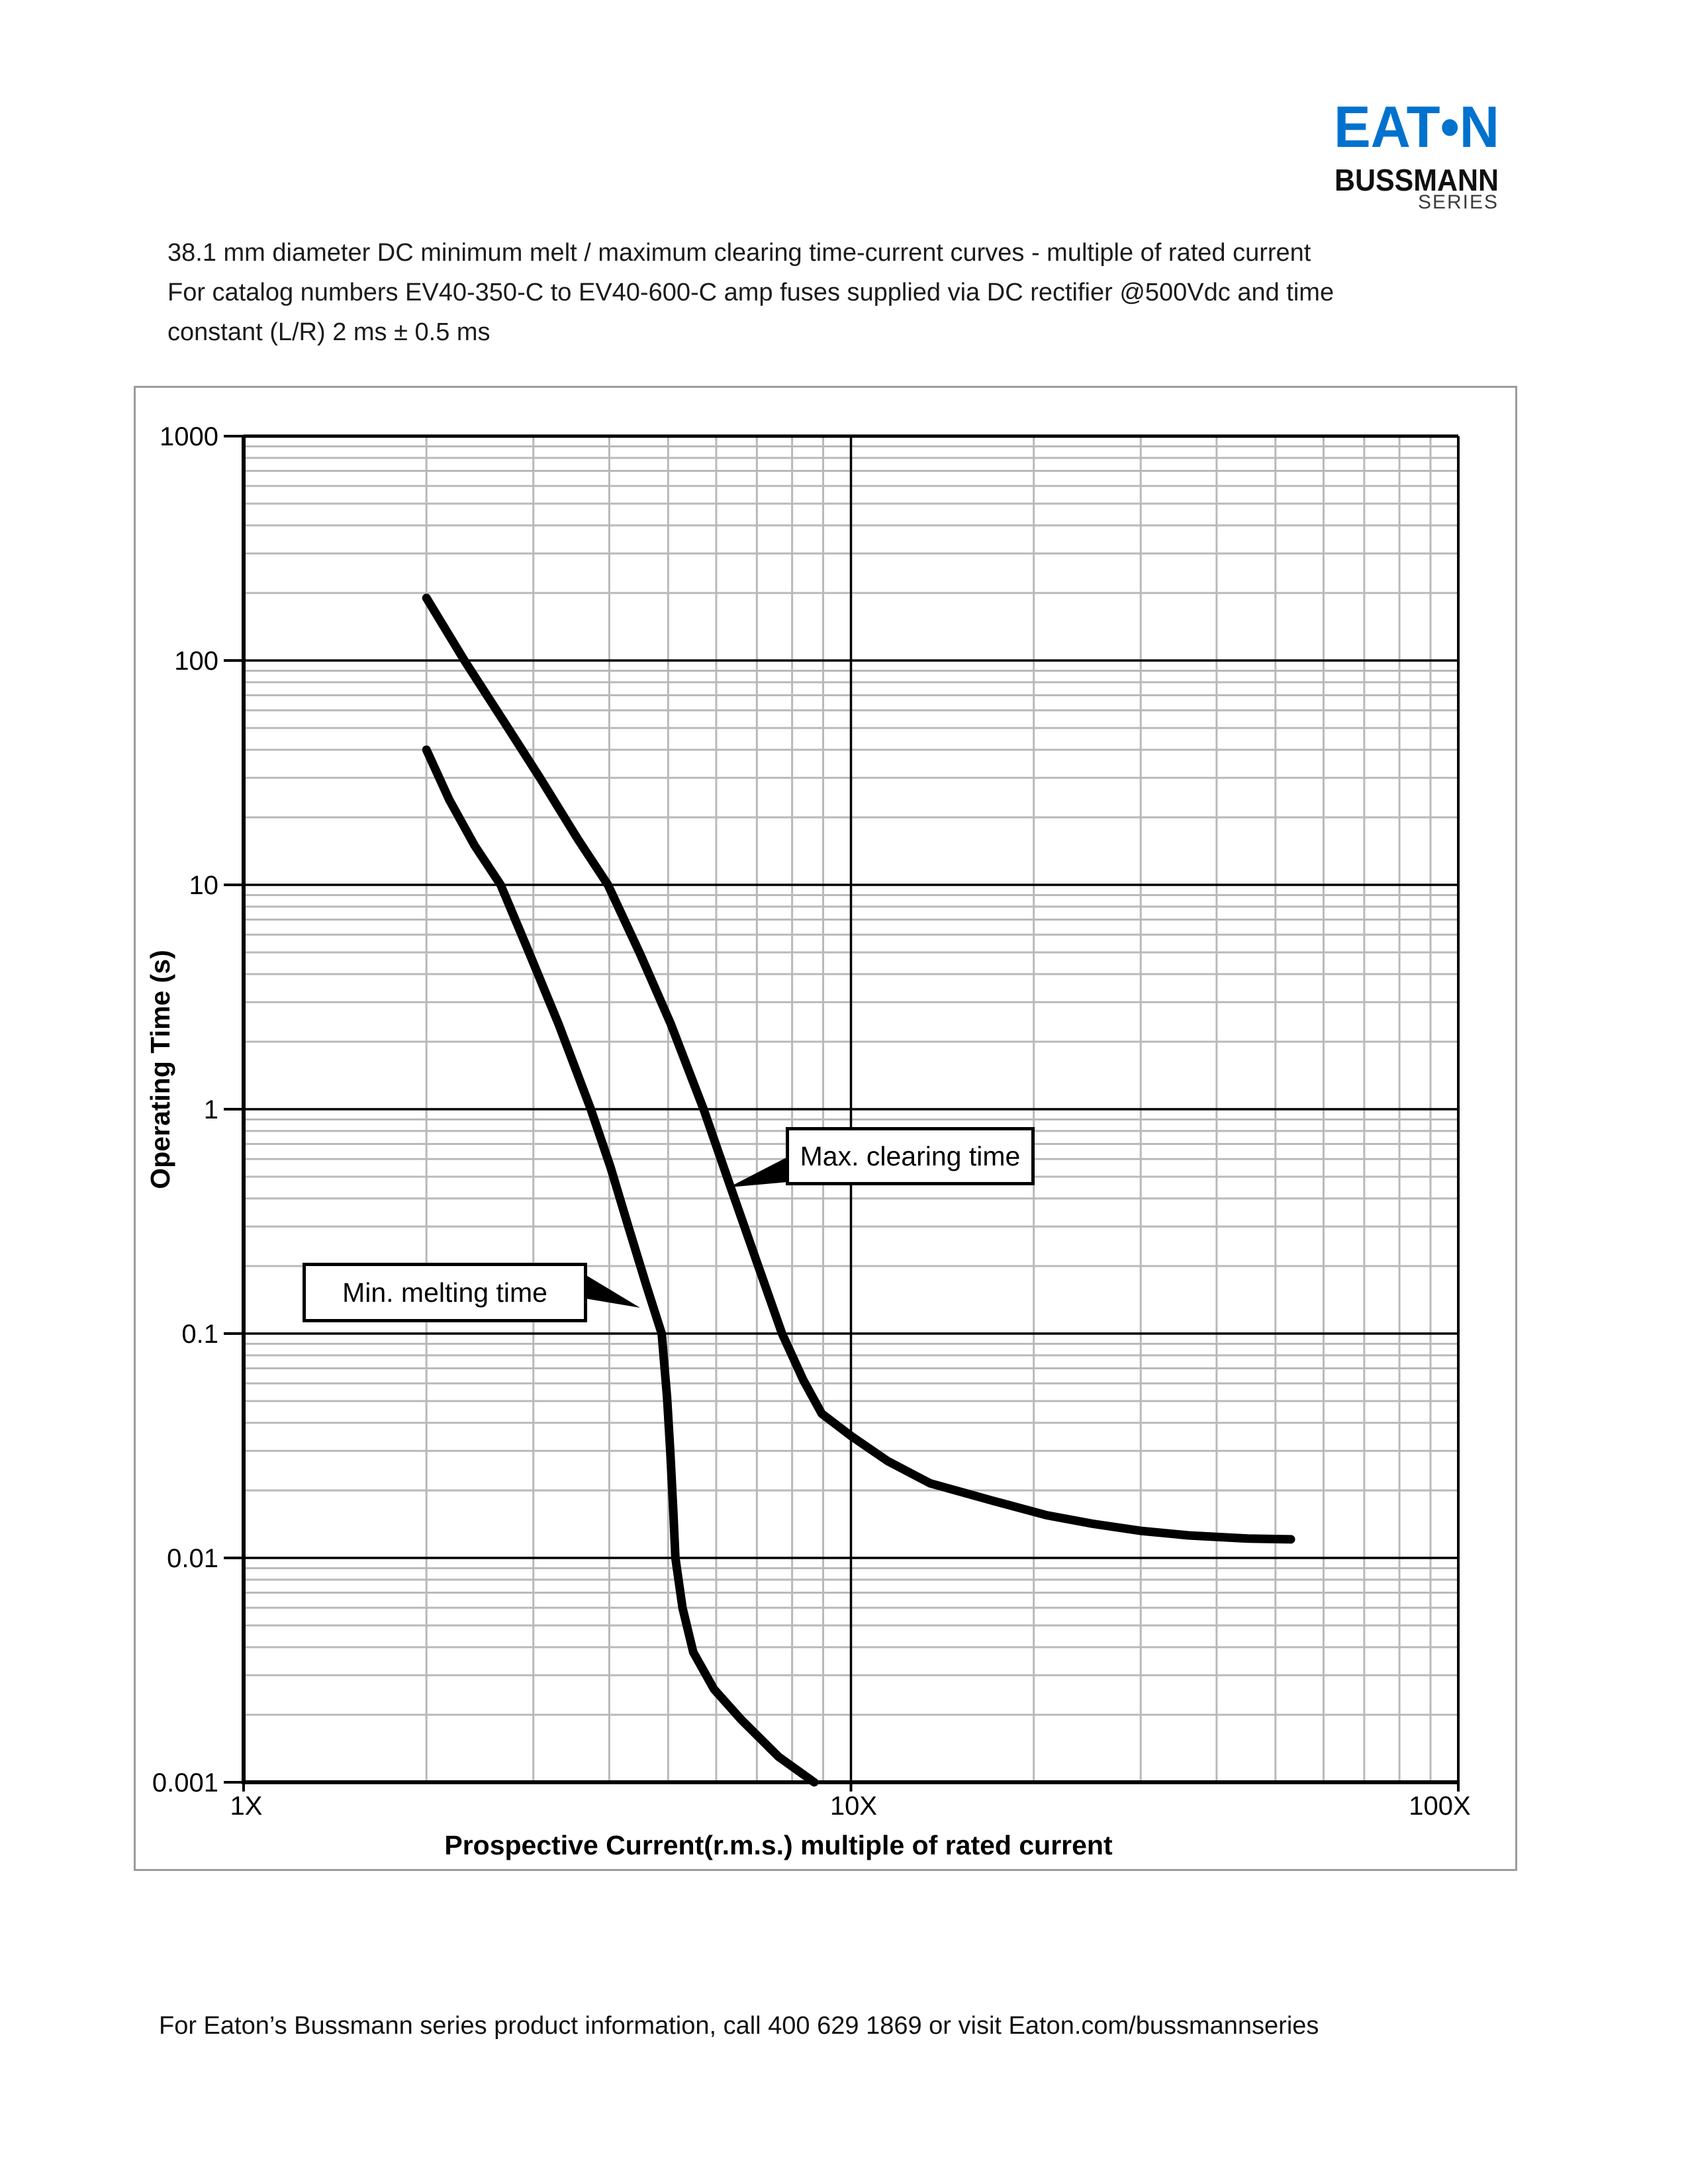 This screenshot has height=2184, width=1688. I want to click on eaton-bussmann-logo: EAT•N BUSSMANN SERIES, so click(1416, 153).